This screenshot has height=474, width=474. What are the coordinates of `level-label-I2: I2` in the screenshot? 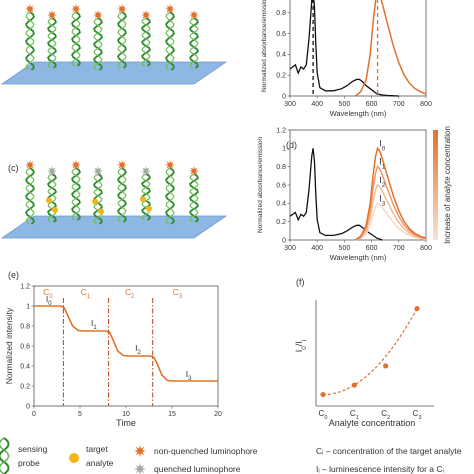 It's located at (138, 349).